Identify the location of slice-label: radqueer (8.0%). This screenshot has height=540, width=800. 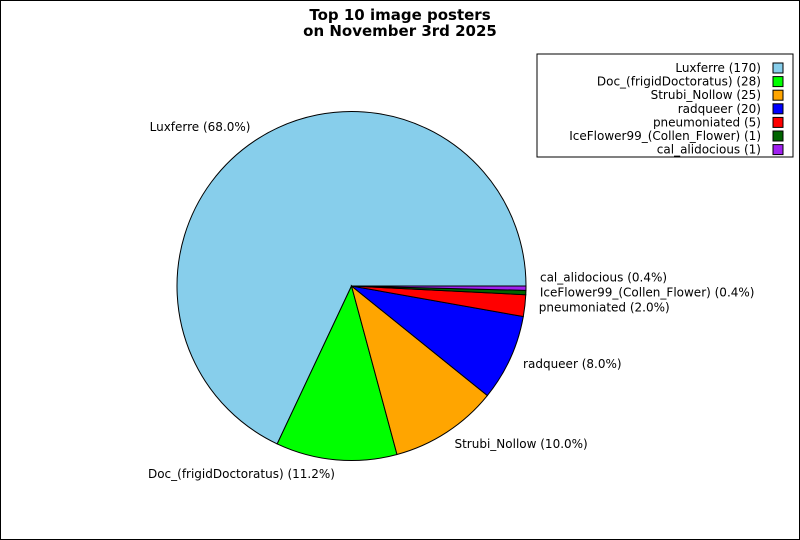
(572, 364).